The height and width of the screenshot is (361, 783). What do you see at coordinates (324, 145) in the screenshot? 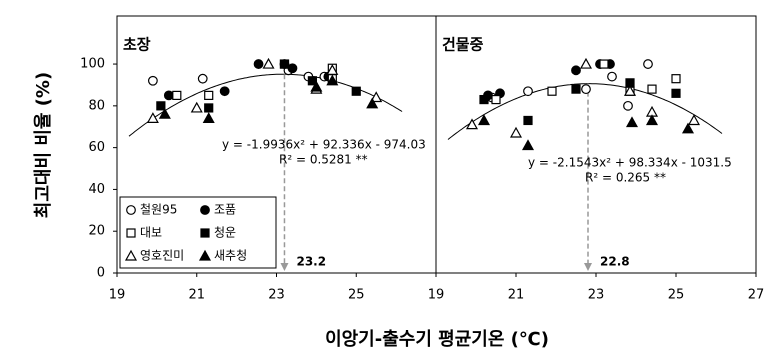
I see `trend-equation: y = -1.9936x² + 92.336x - 974.03` at bounding box center [324, 145].